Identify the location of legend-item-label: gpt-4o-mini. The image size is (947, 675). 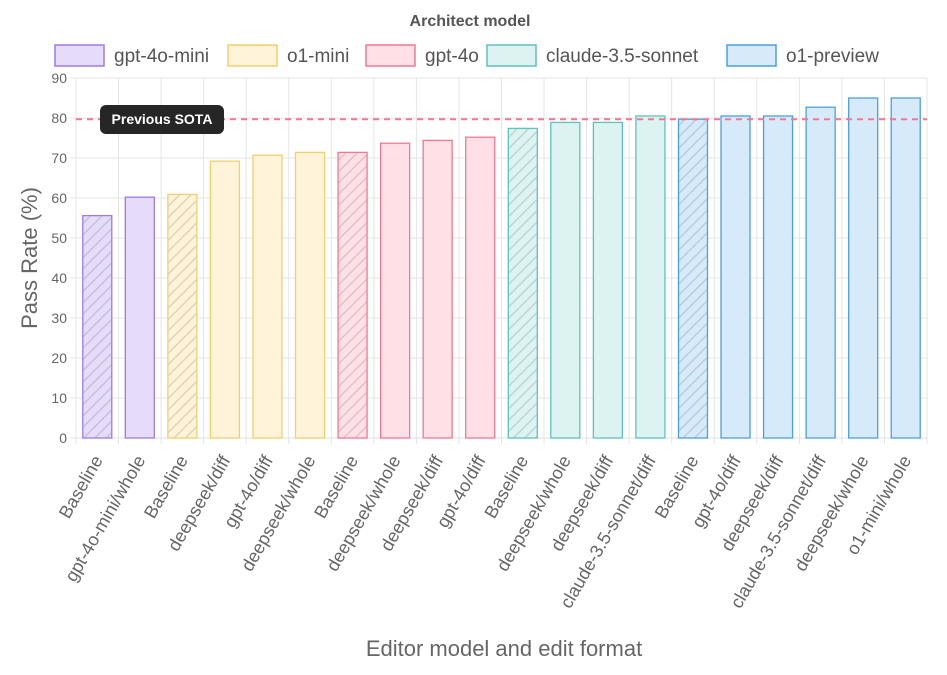
(161, 56).